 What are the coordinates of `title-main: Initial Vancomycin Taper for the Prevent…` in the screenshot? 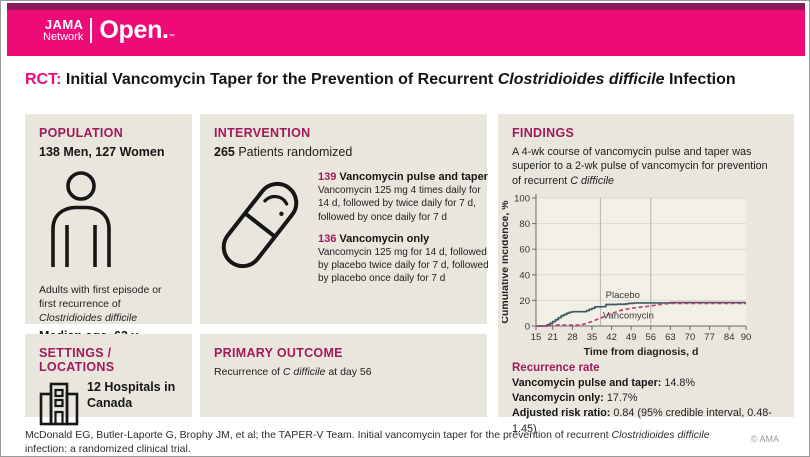 It's located at (281, 79).